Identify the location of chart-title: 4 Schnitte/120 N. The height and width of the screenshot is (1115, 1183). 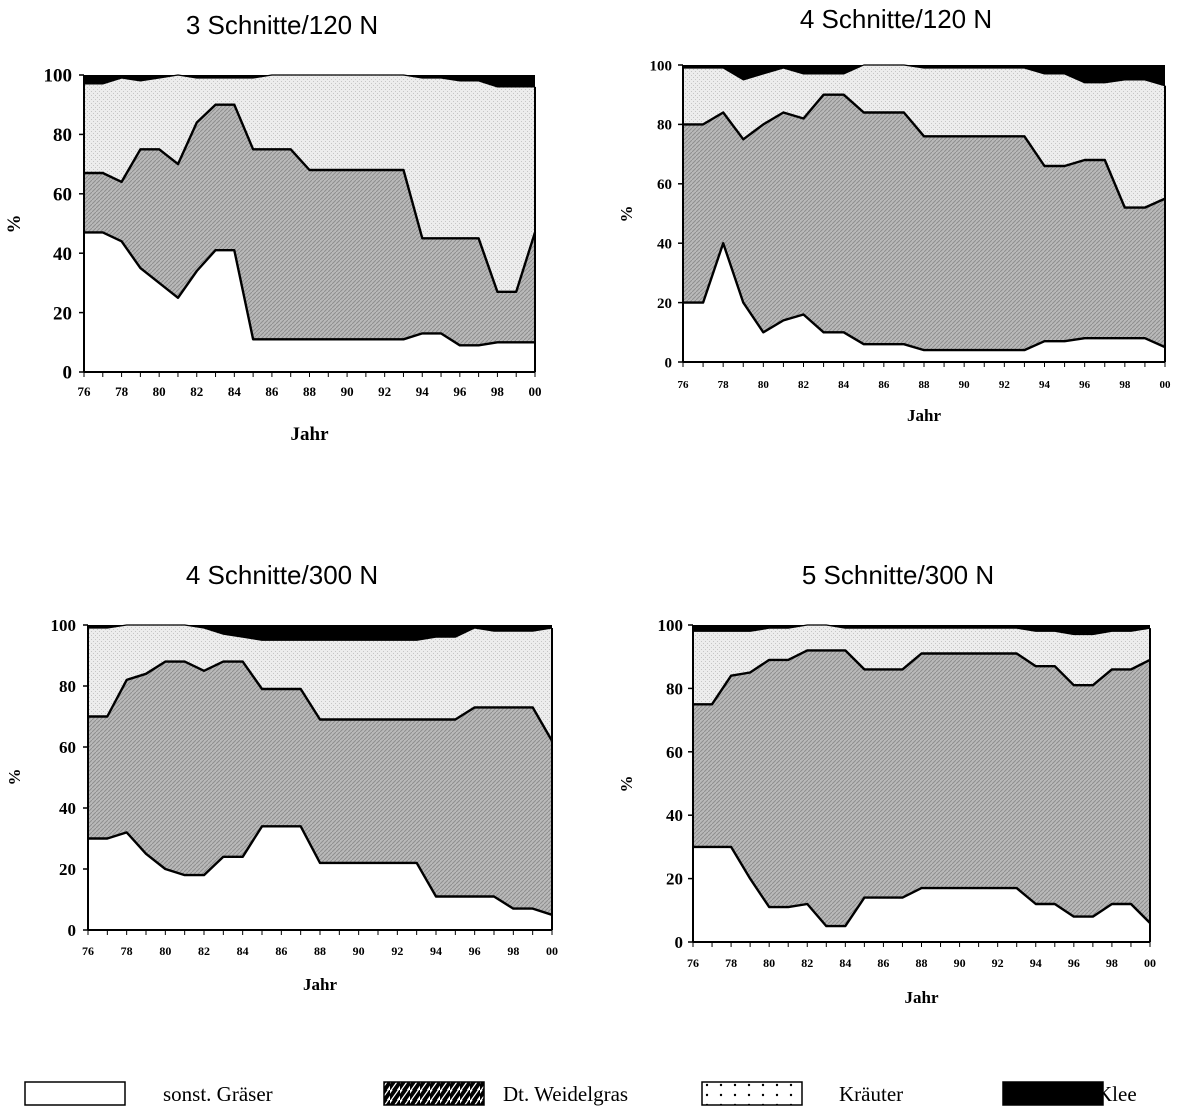
(896, 19).